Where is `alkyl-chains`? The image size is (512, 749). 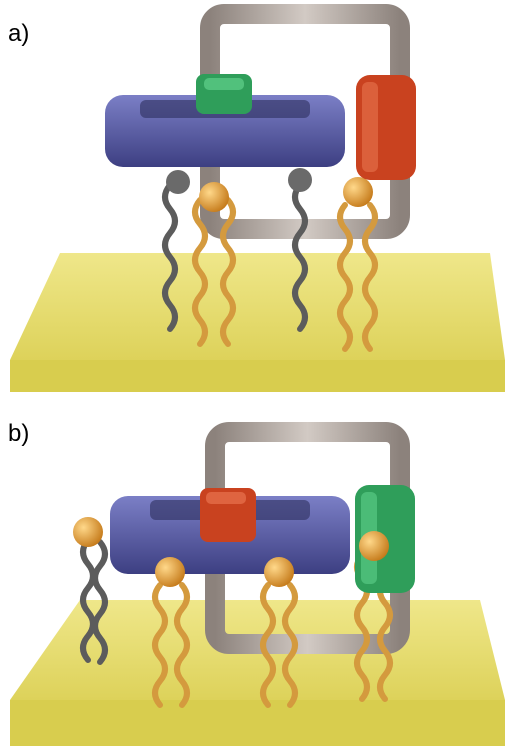
alkyl-chains is located at coordinates (270, 267).